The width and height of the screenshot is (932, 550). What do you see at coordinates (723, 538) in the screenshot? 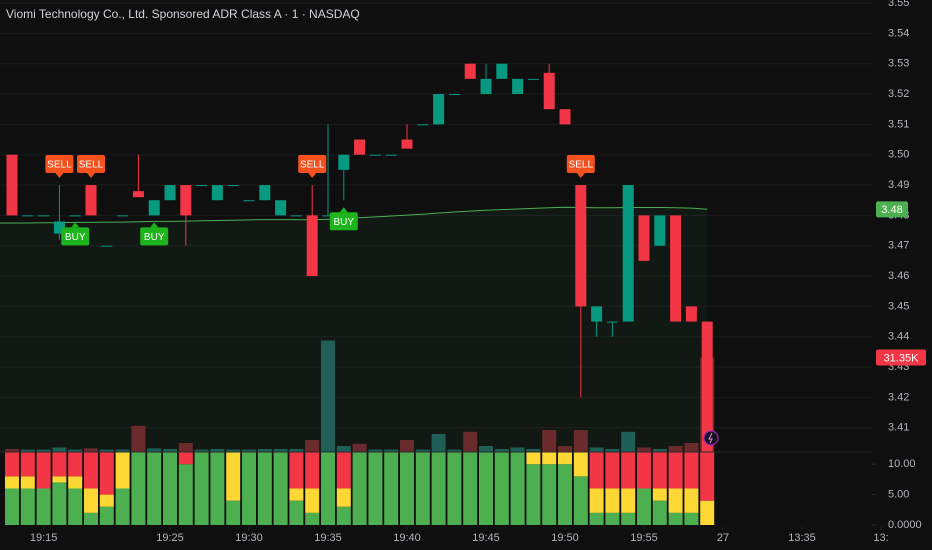
I see `x-tick-label: 27` at bounding box center [723, 538].